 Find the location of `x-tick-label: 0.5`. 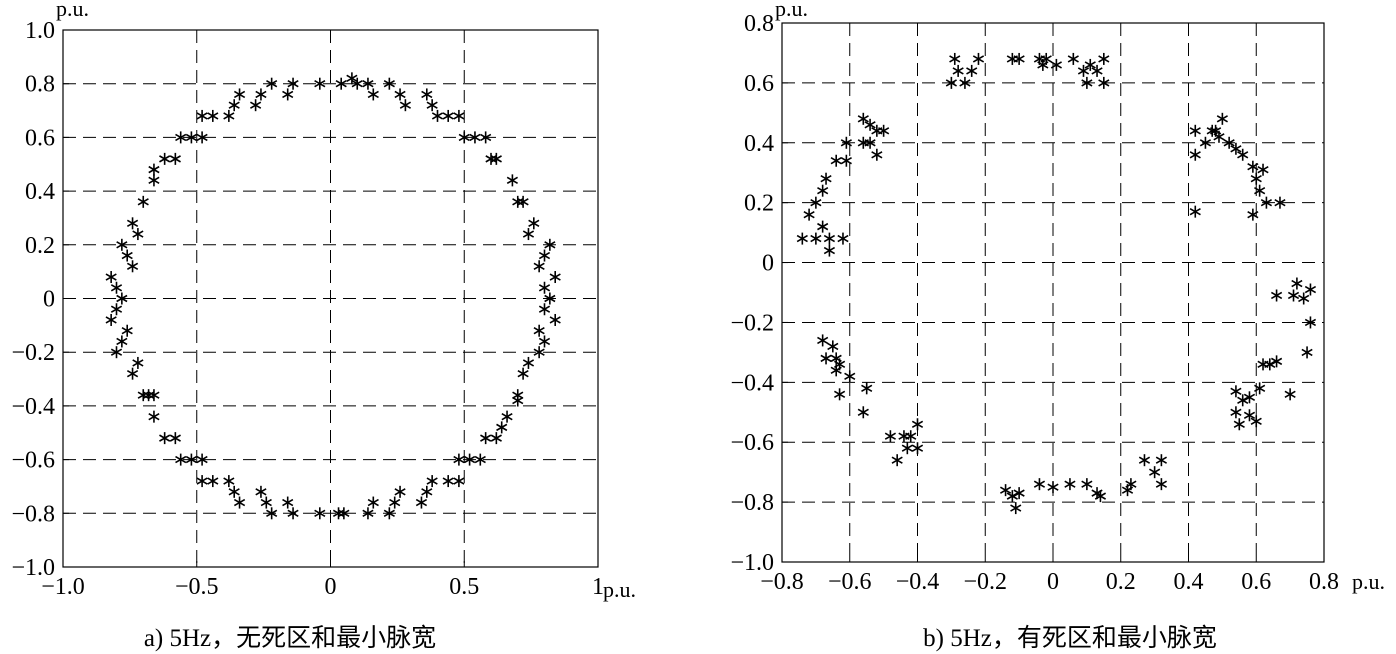

x-tick-label: 0.5 is located at coordinates (464, 587).